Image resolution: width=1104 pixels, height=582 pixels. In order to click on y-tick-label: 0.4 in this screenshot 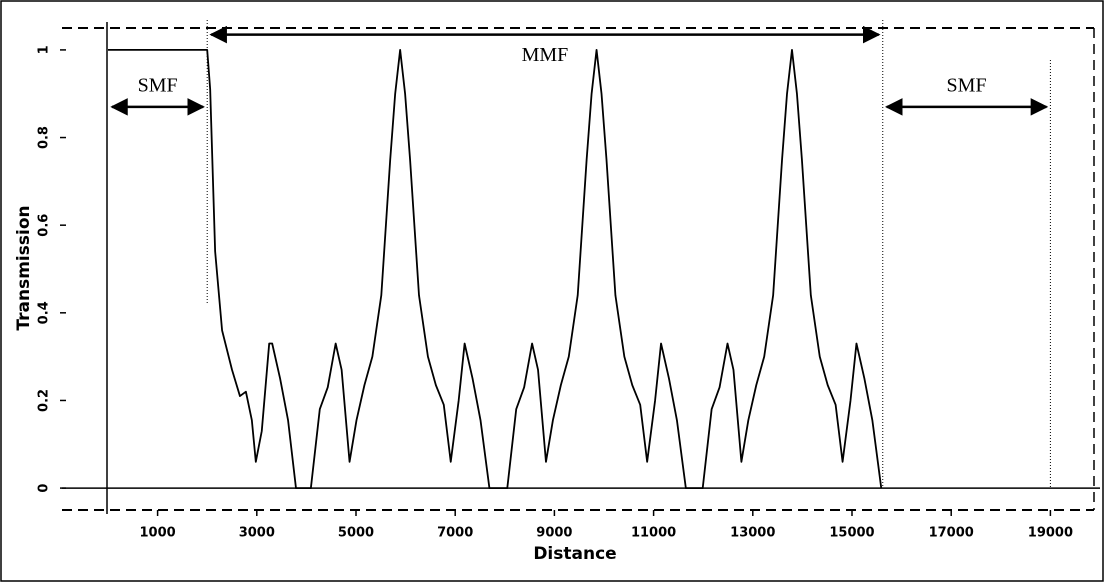, I will do `click(44, 312)`.